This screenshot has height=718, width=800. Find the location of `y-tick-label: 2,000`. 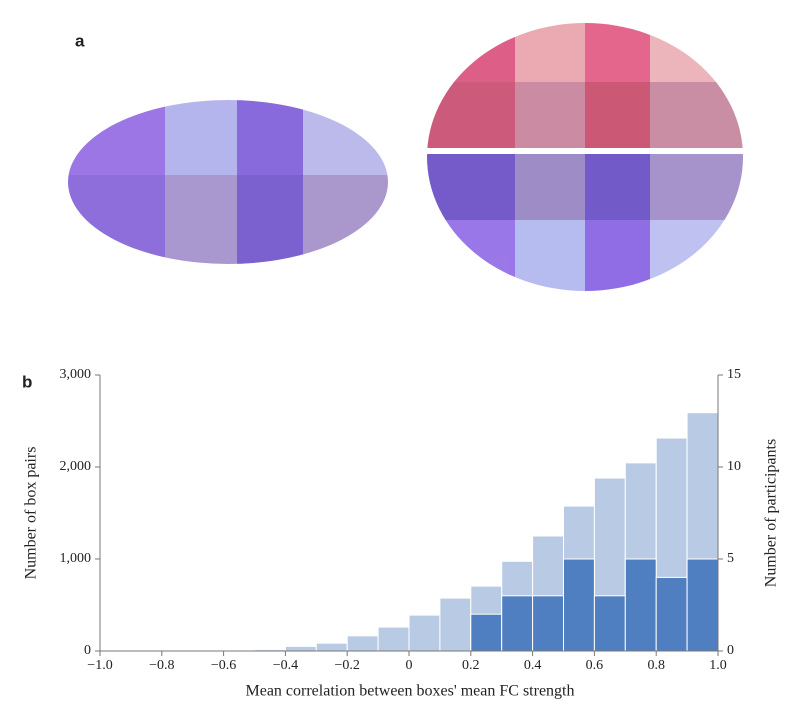

y-tick-label: 2,000 is located at coordinates (76, 466).